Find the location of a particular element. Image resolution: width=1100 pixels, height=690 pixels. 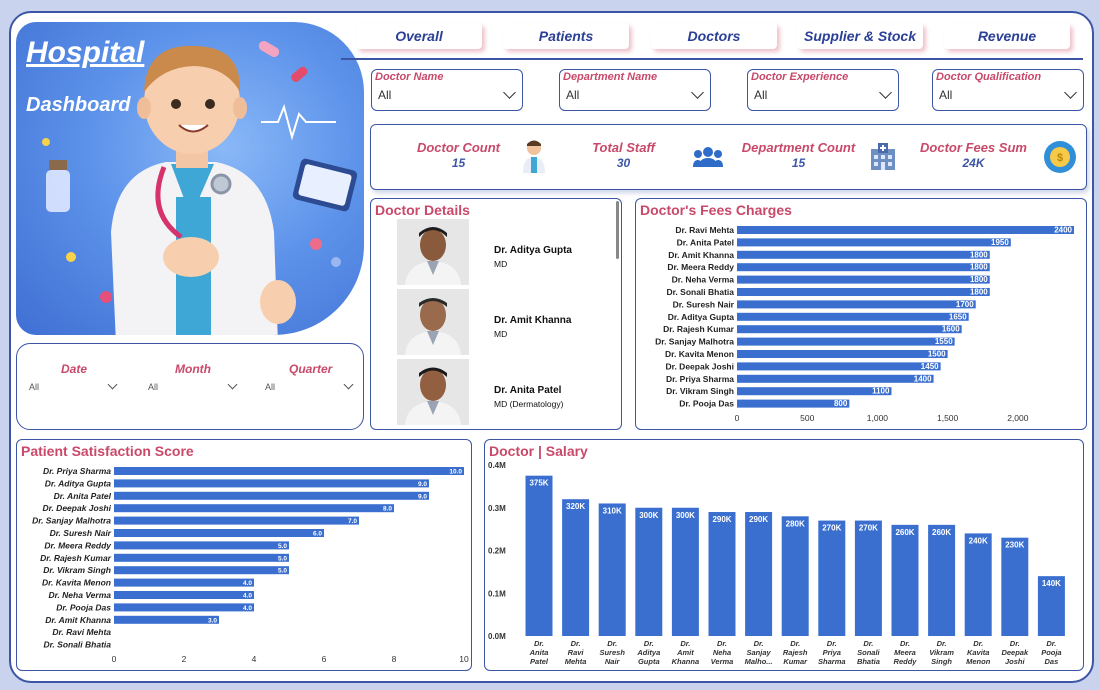

tick-label: 500 is located at coordinates (807, 418).